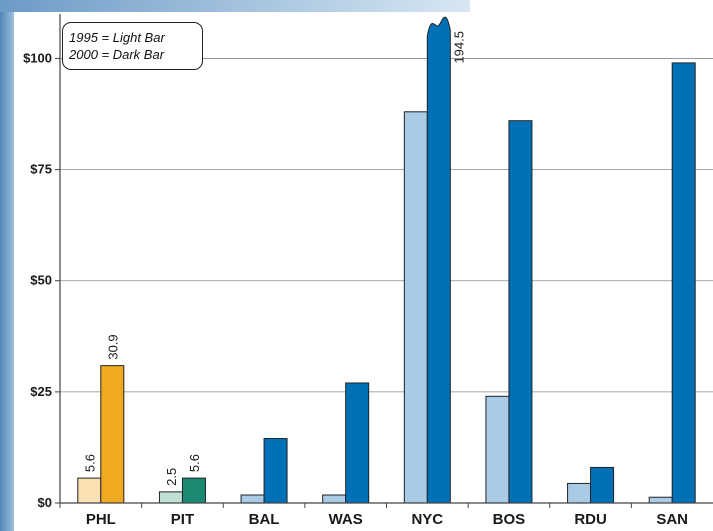 This screenshot has height=531, width=713. Describe the element at coordinates (112, 346) in the screenshot. I see `data-label-phl-2000: 30.9` at that location.